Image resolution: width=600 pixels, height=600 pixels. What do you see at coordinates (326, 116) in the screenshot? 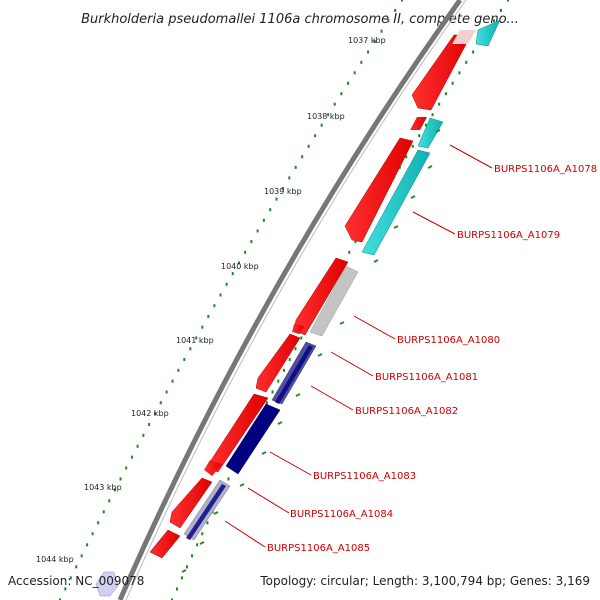
I see `tick-label: 1038 kbp` at bounding box center [326, 116].